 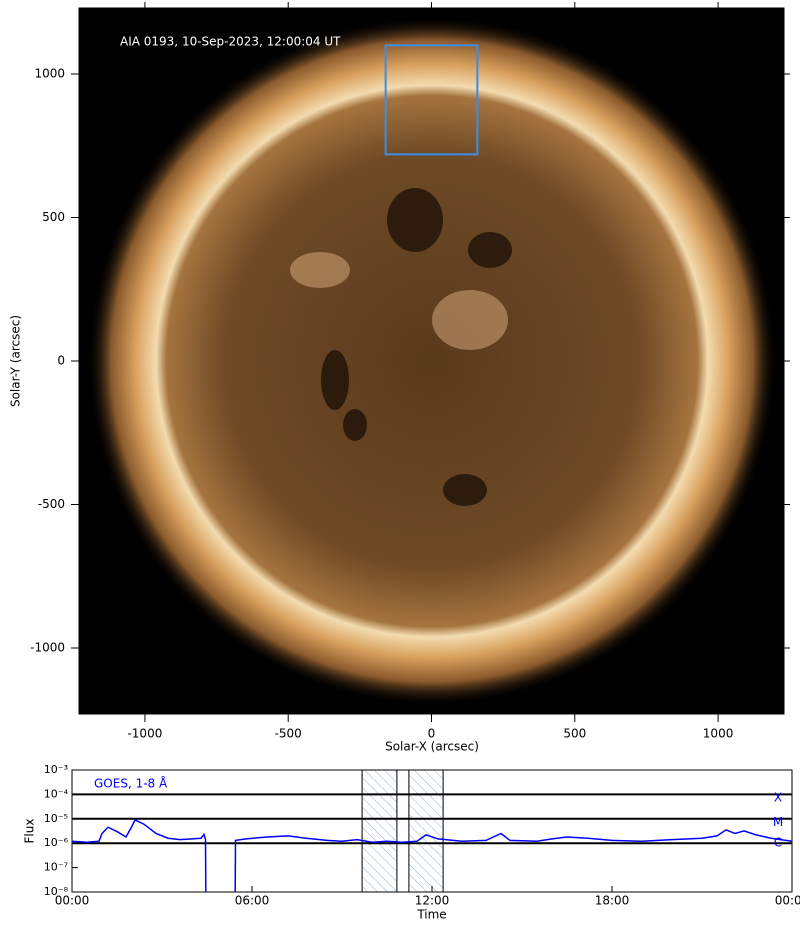 I want to click on region-box, so click(x=431, y=100).